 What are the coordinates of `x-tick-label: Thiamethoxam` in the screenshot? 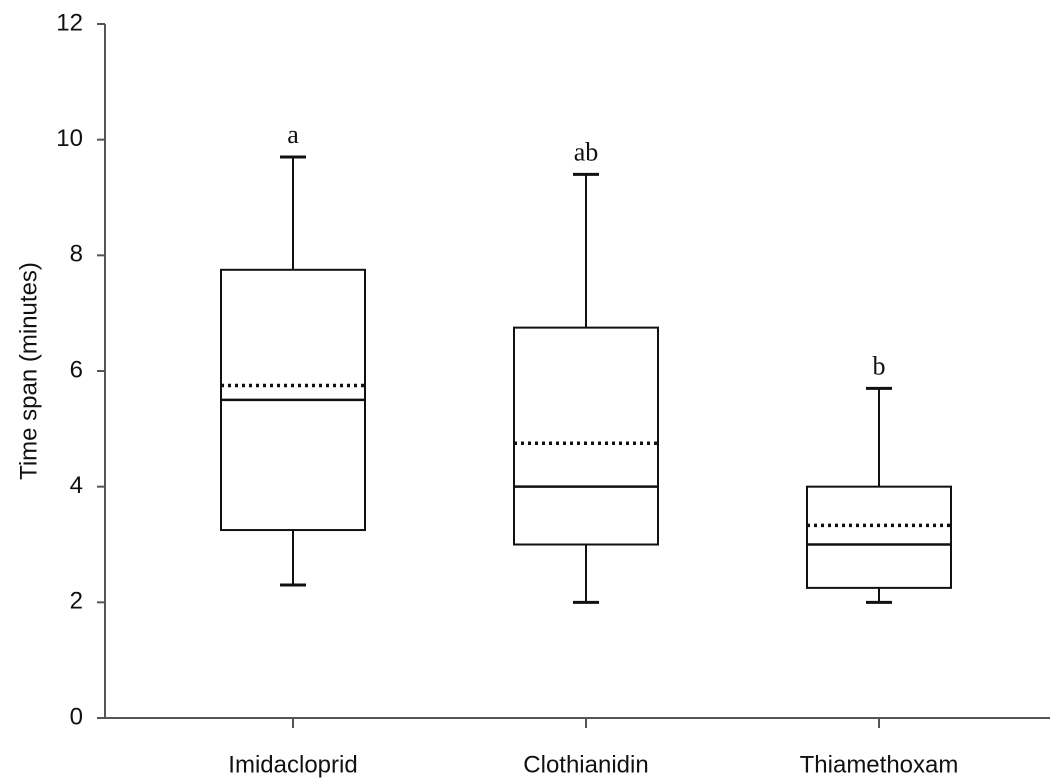 It's located at (879, 764).